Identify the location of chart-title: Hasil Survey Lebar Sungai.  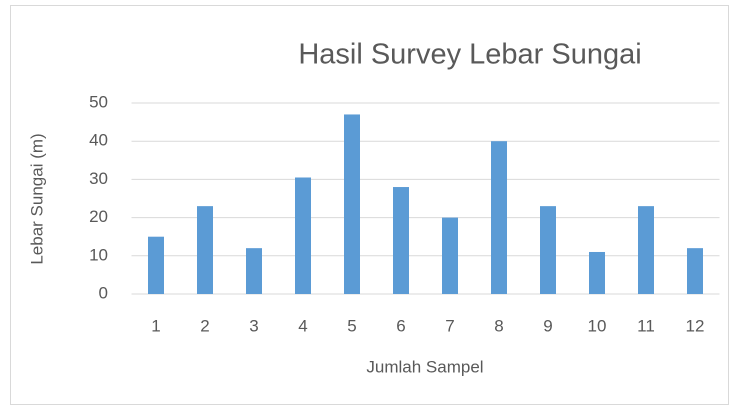
(469, 55).